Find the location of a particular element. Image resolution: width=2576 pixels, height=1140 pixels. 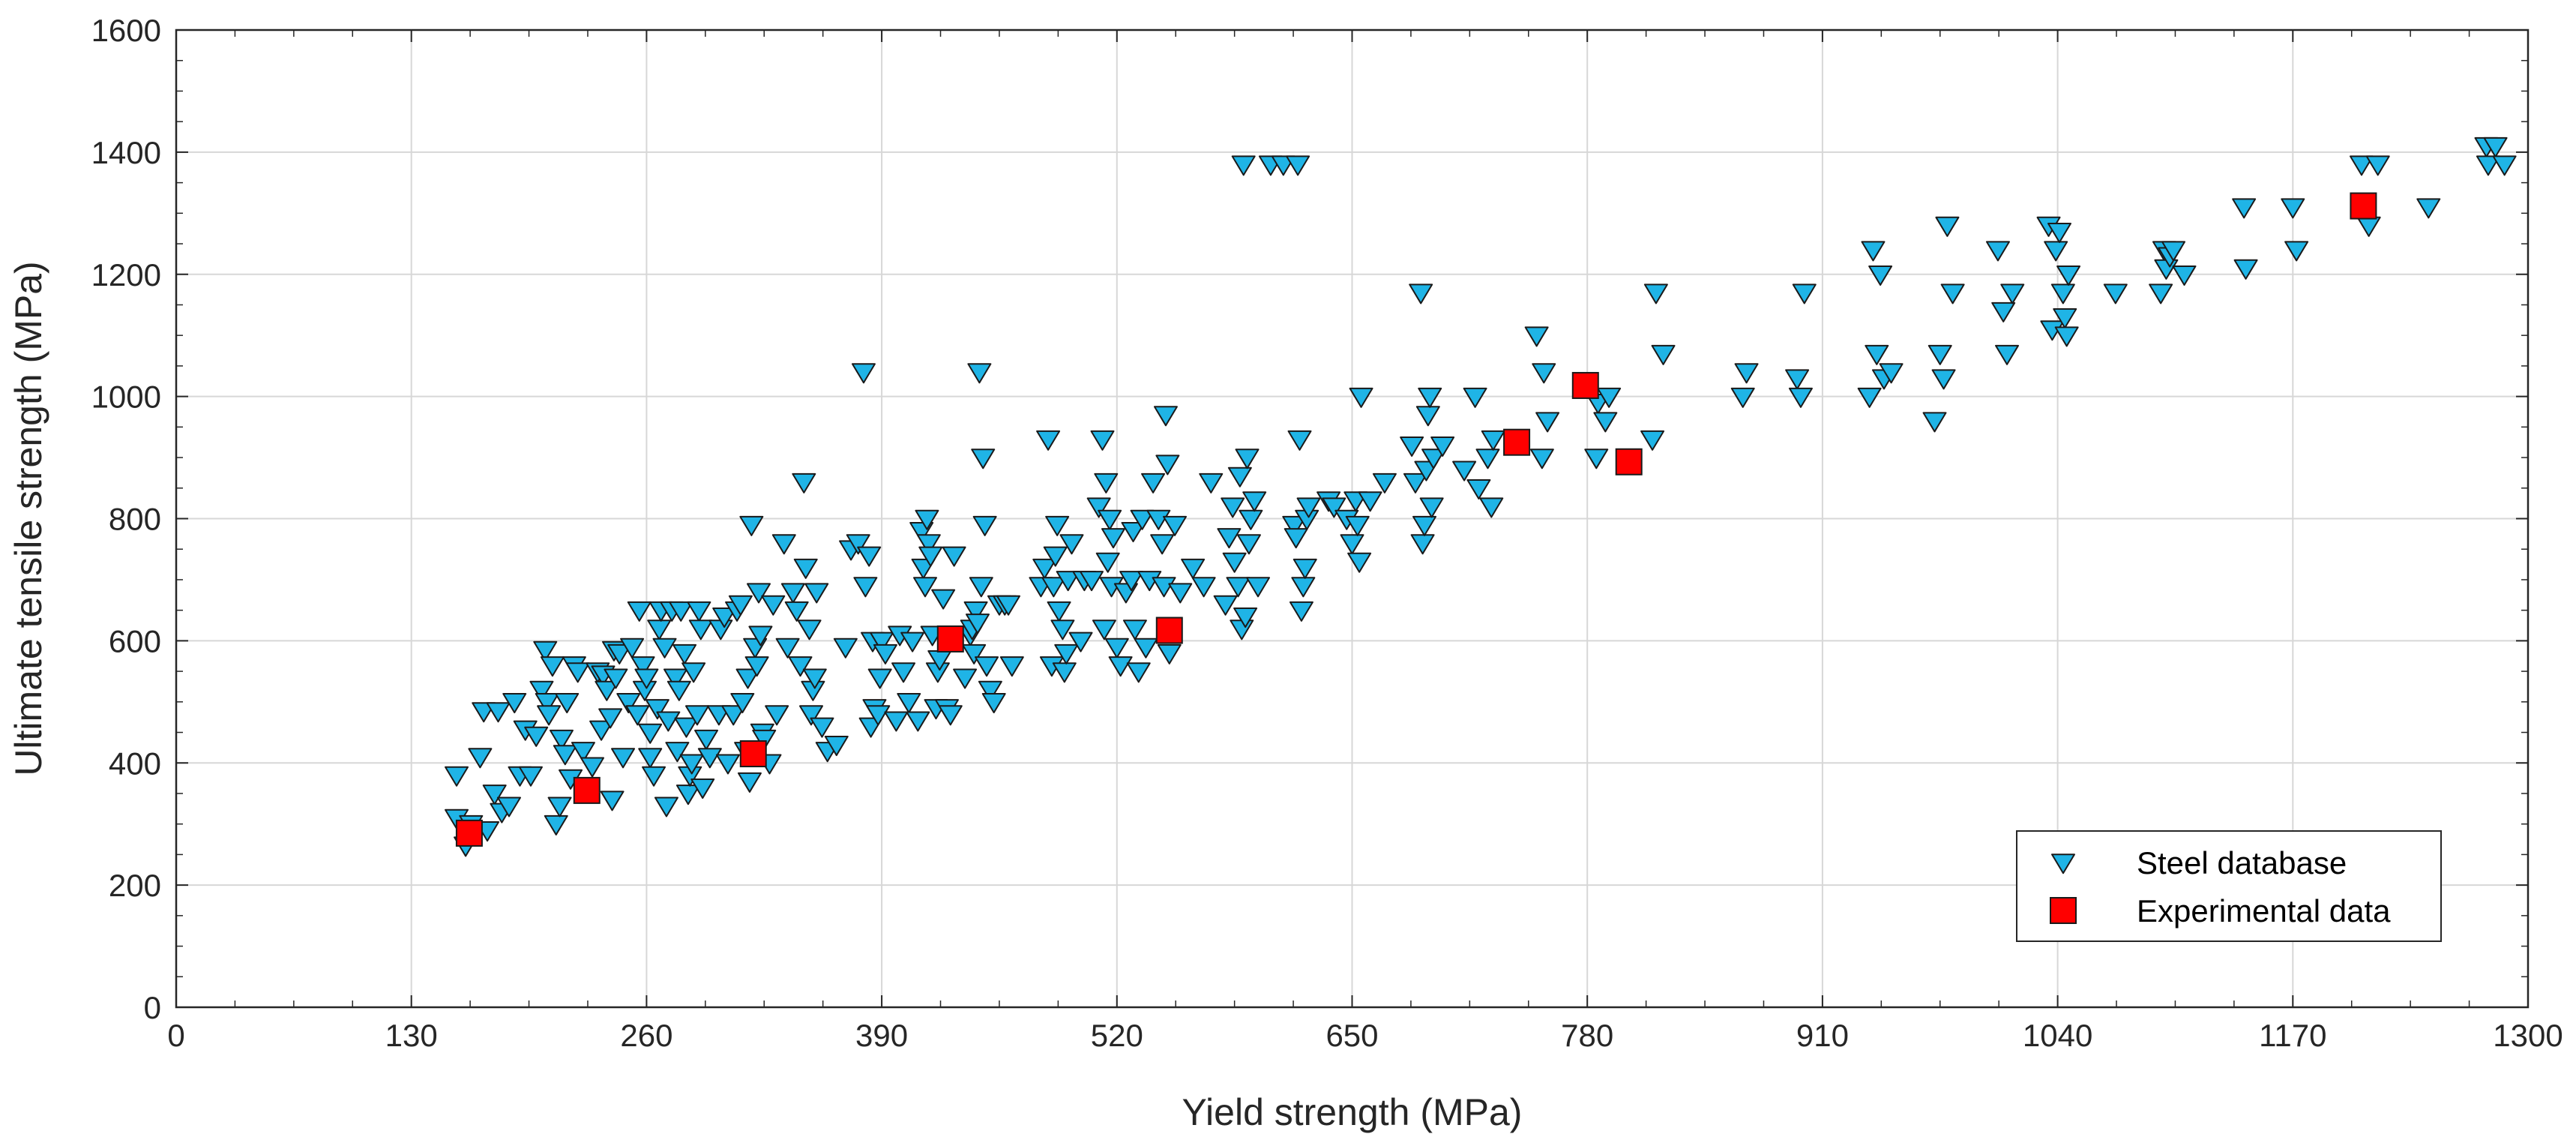

y-tick-label: 1200 is located at coordinates (126, 274).